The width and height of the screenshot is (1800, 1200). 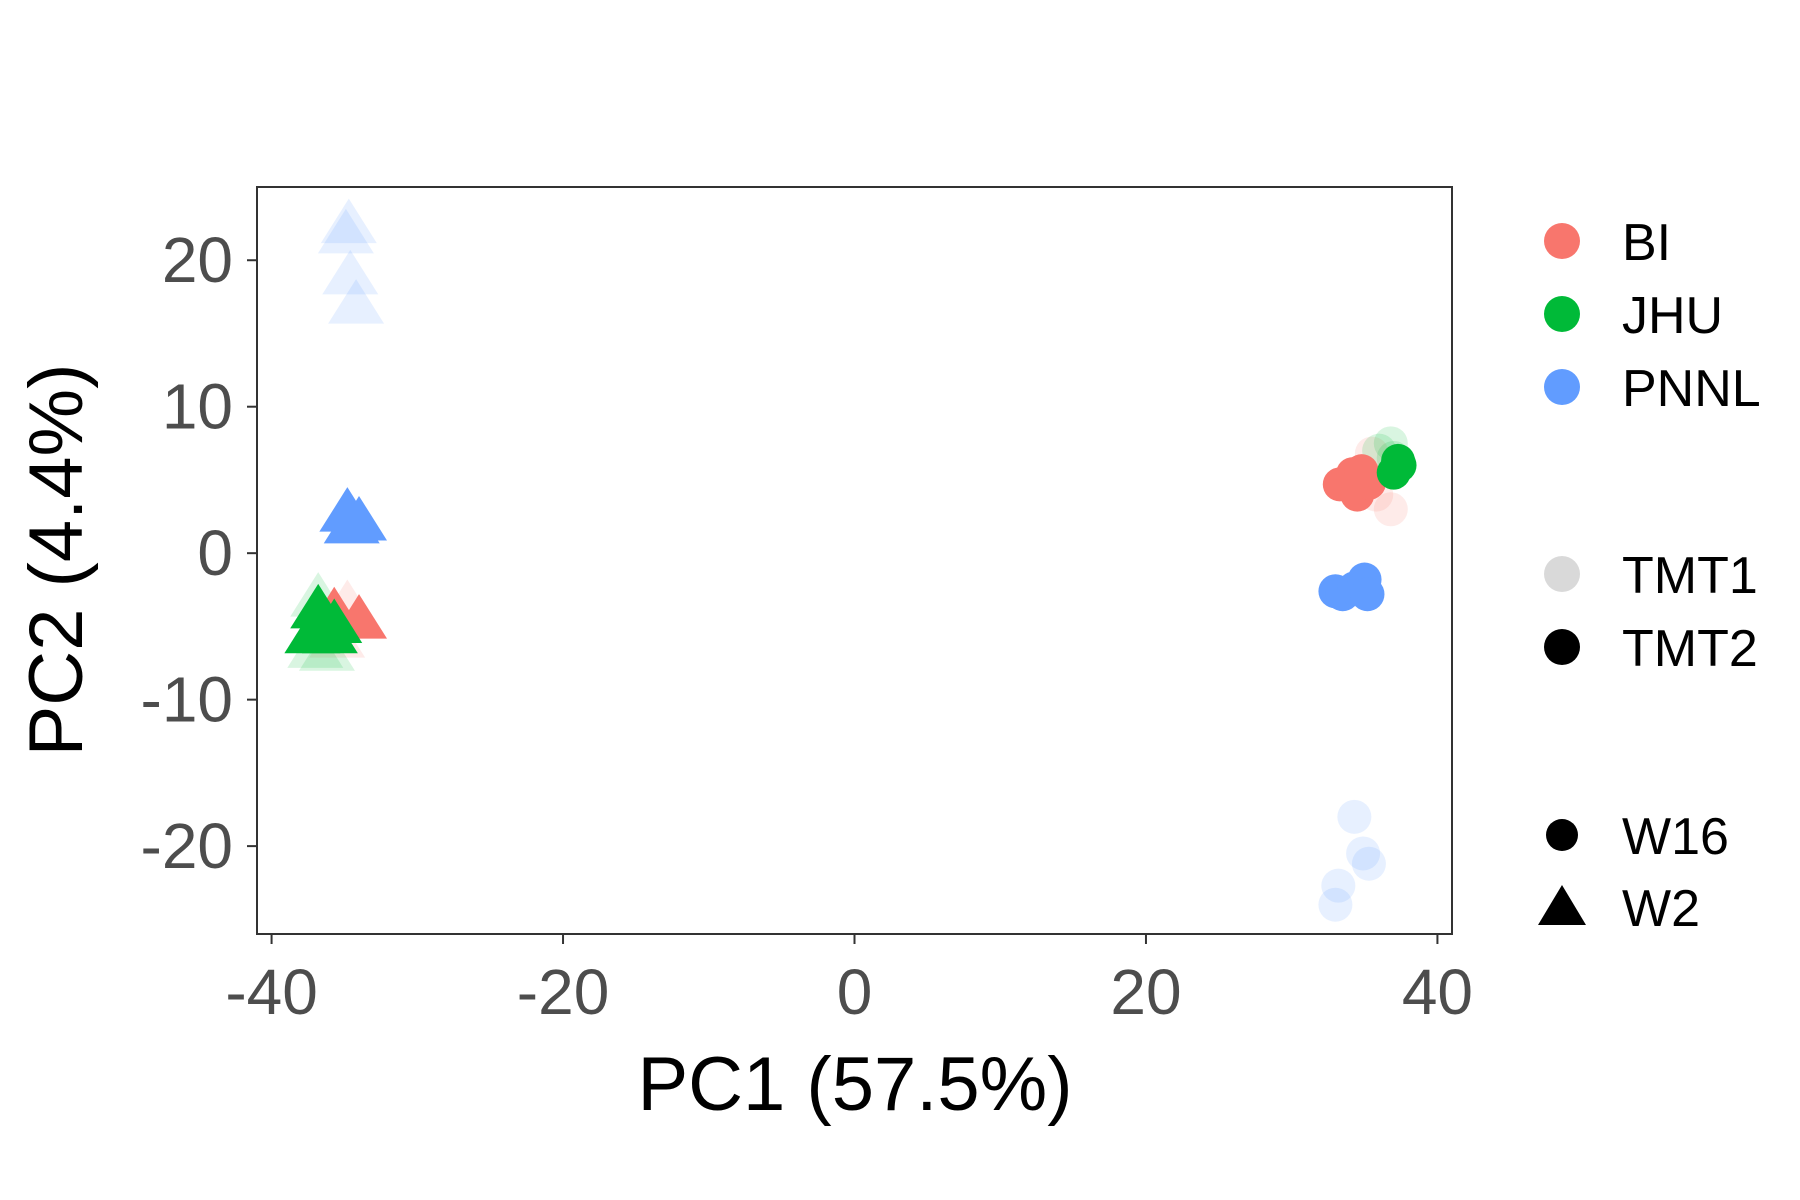 I want to click on y-axis: -20 -10 0 10 20, so click(x=199, y=553).